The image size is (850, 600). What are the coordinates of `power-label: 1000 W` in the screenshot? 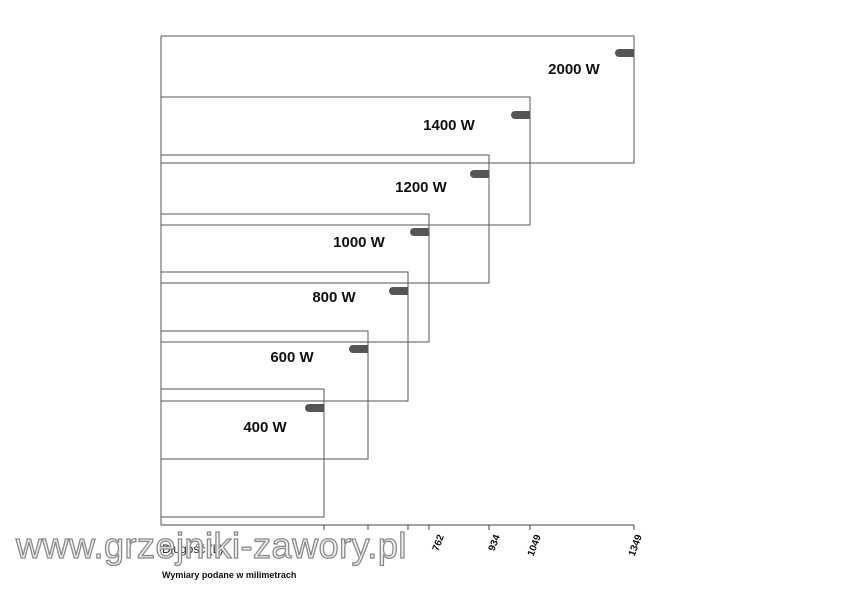 It's located at (359, 242).